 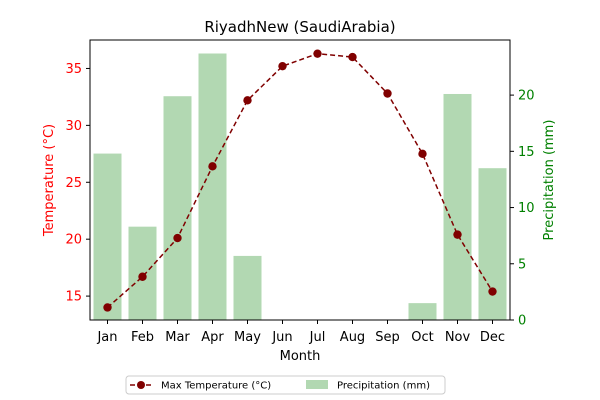 I want to click on right-y-tick-label: 15, so click(x=526, y=152).